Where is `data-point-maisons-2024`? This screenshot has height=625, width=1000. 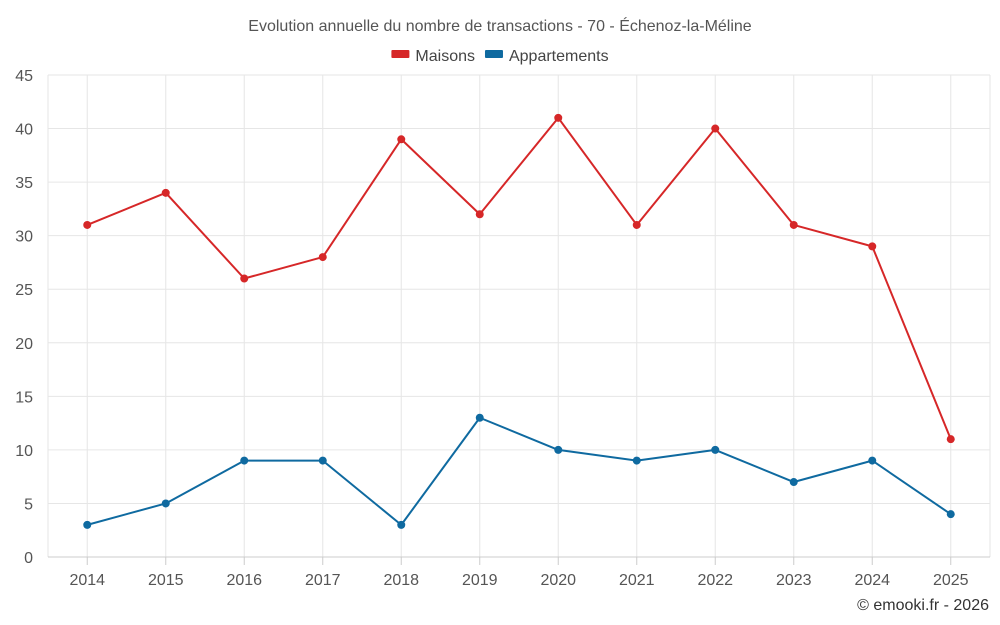 data-point-maisons-2024 is located at coordinates (872, 246).